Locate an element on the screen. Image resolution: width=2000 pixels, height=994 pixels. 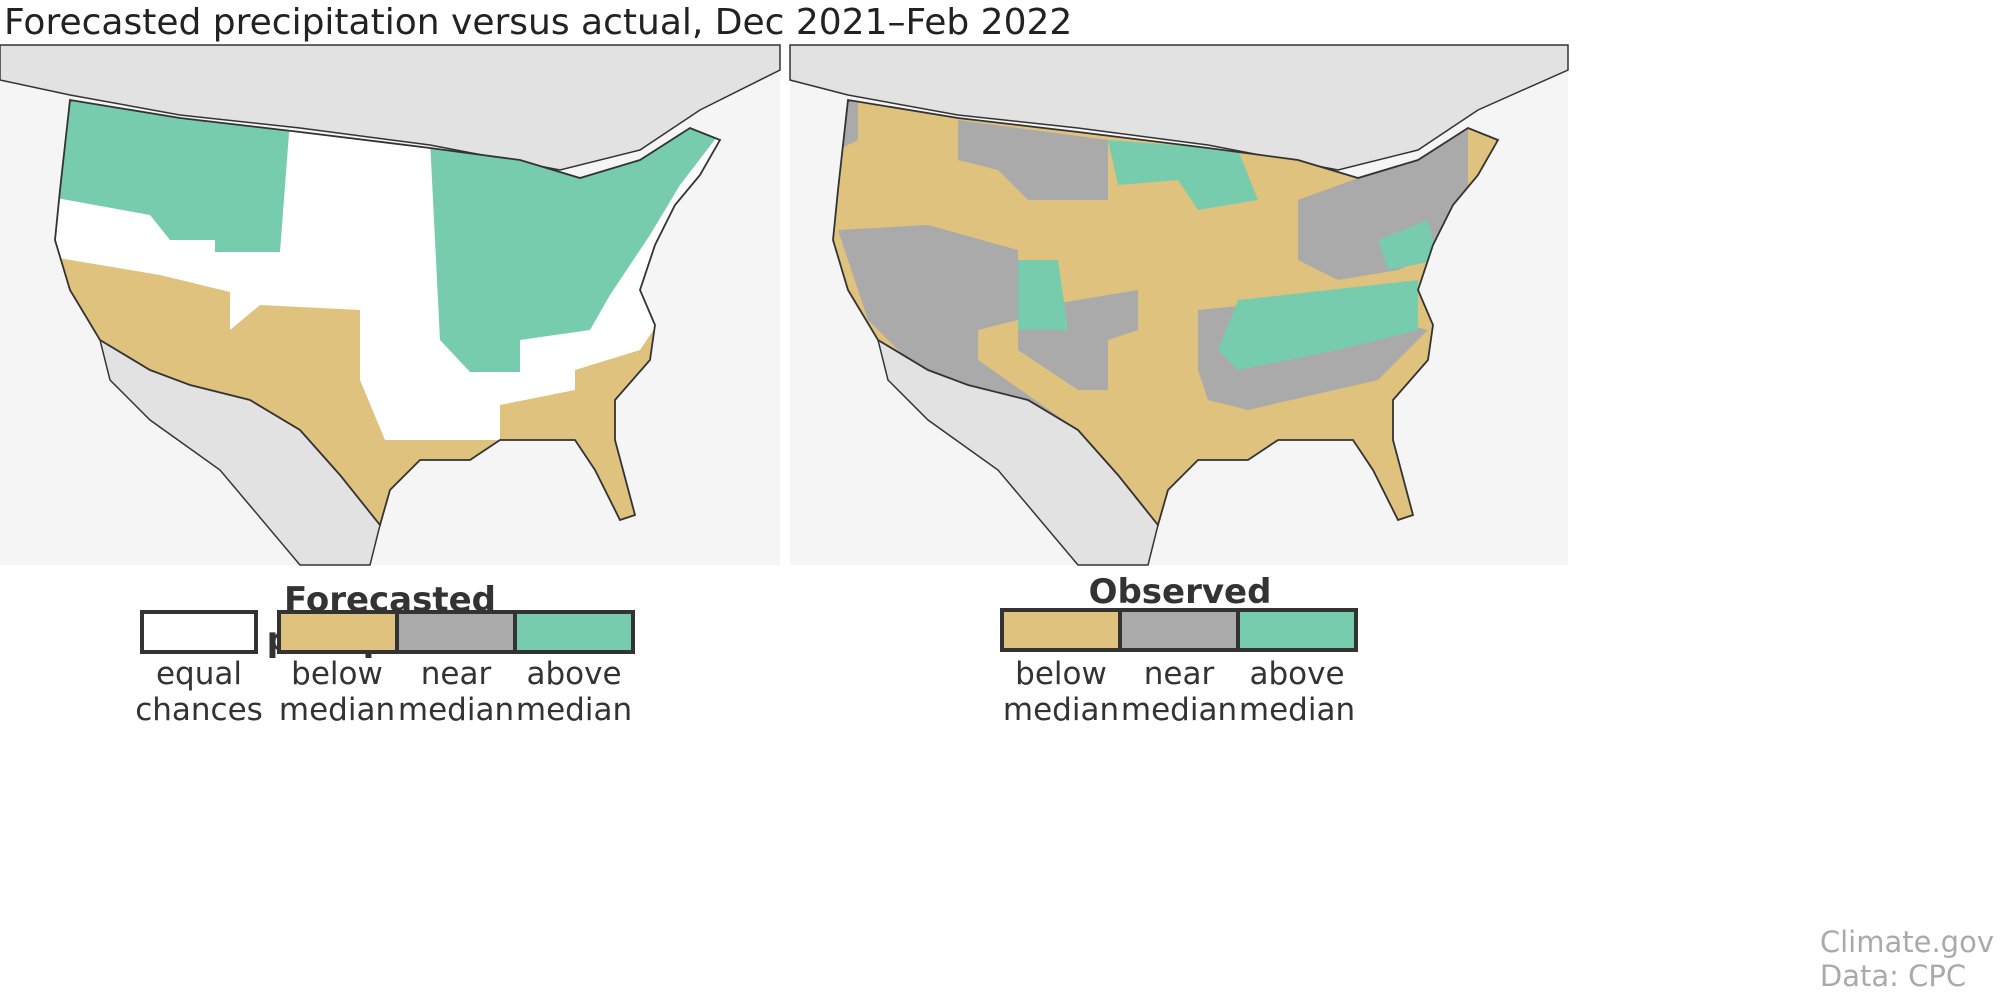
observed-above-colorado is located at coordinates (1043, 295).